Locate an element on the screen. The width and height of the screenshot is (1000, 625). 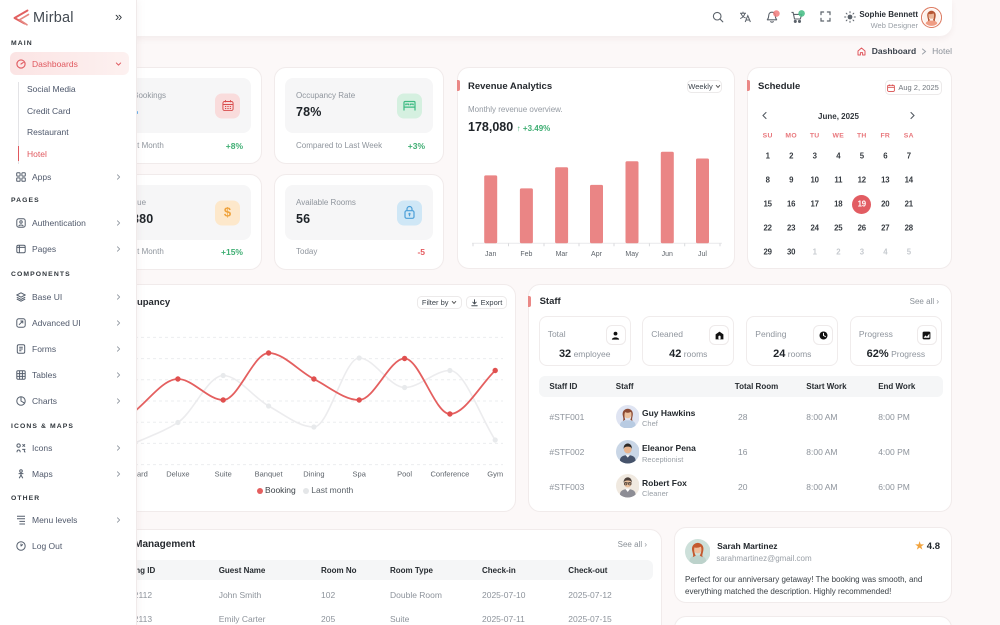
svg-text: Pool is located at coordinates (404, 474).